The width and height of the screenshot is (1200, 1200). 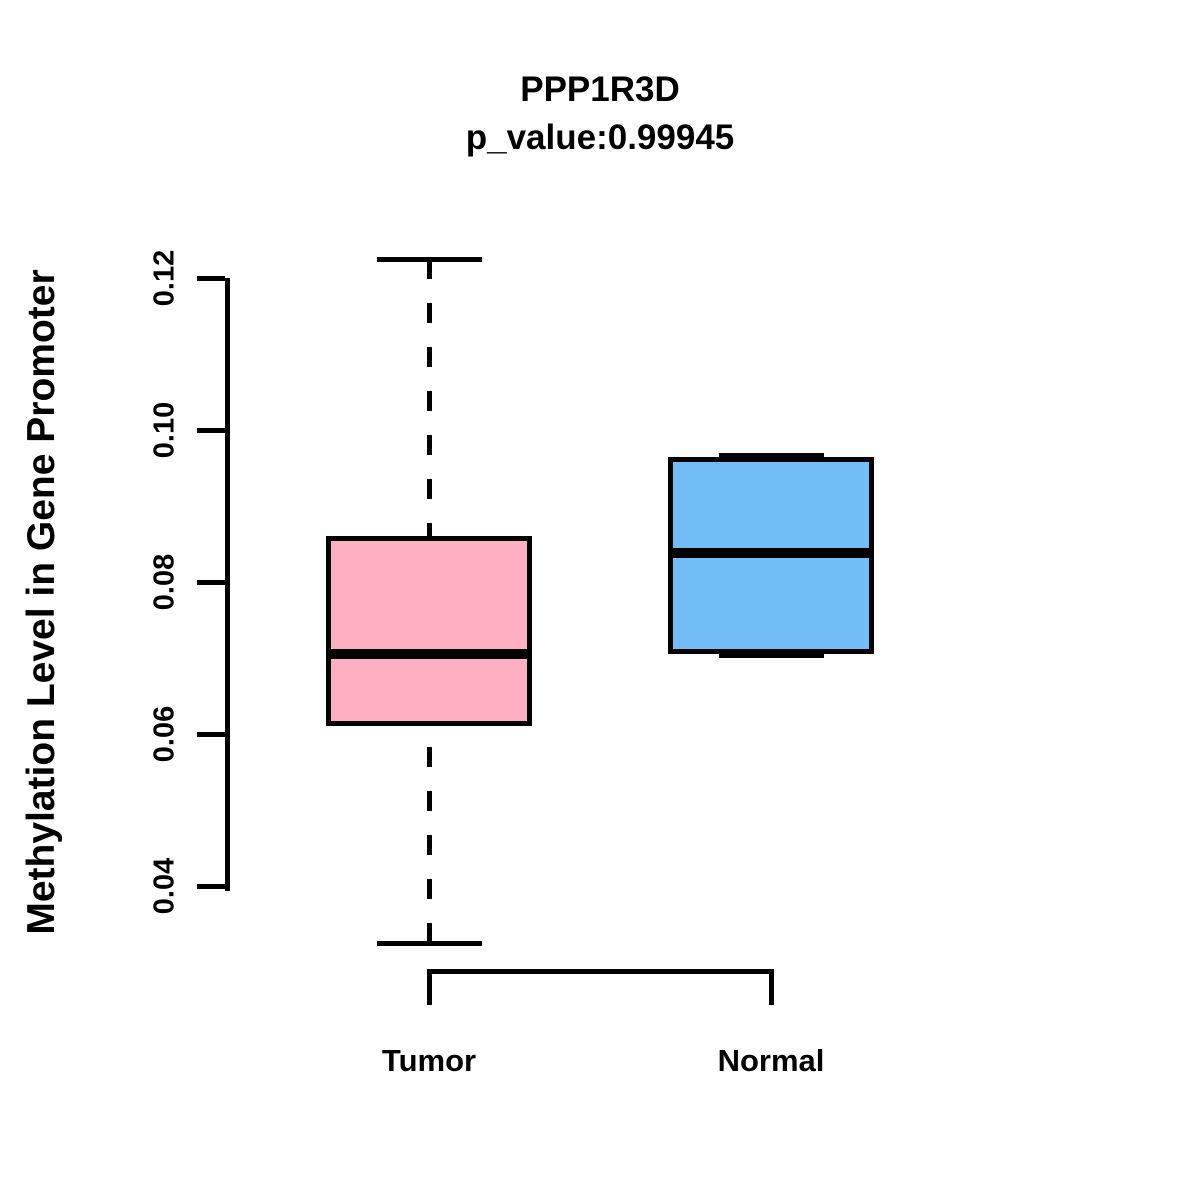 What do you see at coordinates (429, 1060) in the screenshot?
I see `x-axis-label-tumor: Tumor` at bounding box center [429, 1060].